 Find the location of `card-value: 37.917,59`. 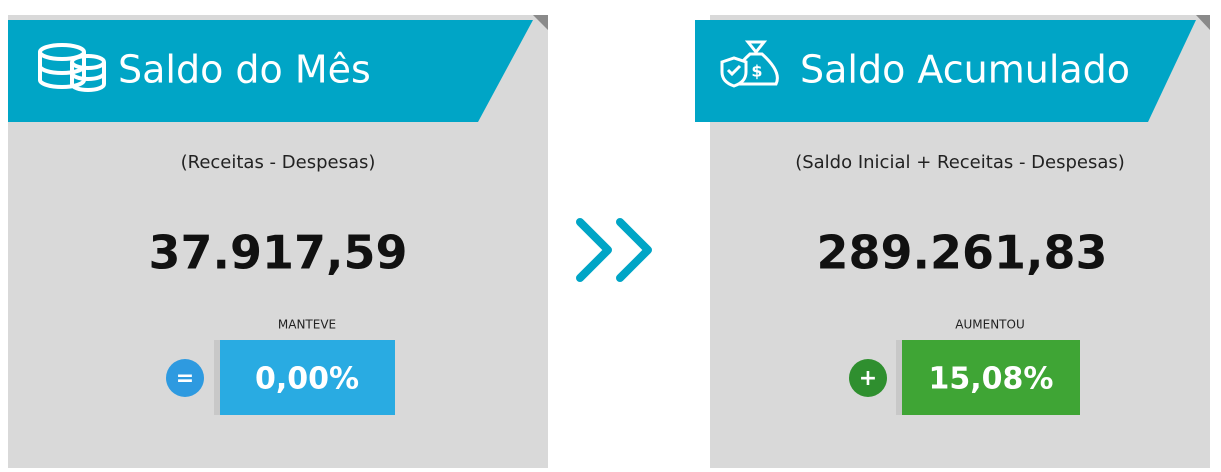

card-value: 37.917,59 is located at coordinates (278, 253).